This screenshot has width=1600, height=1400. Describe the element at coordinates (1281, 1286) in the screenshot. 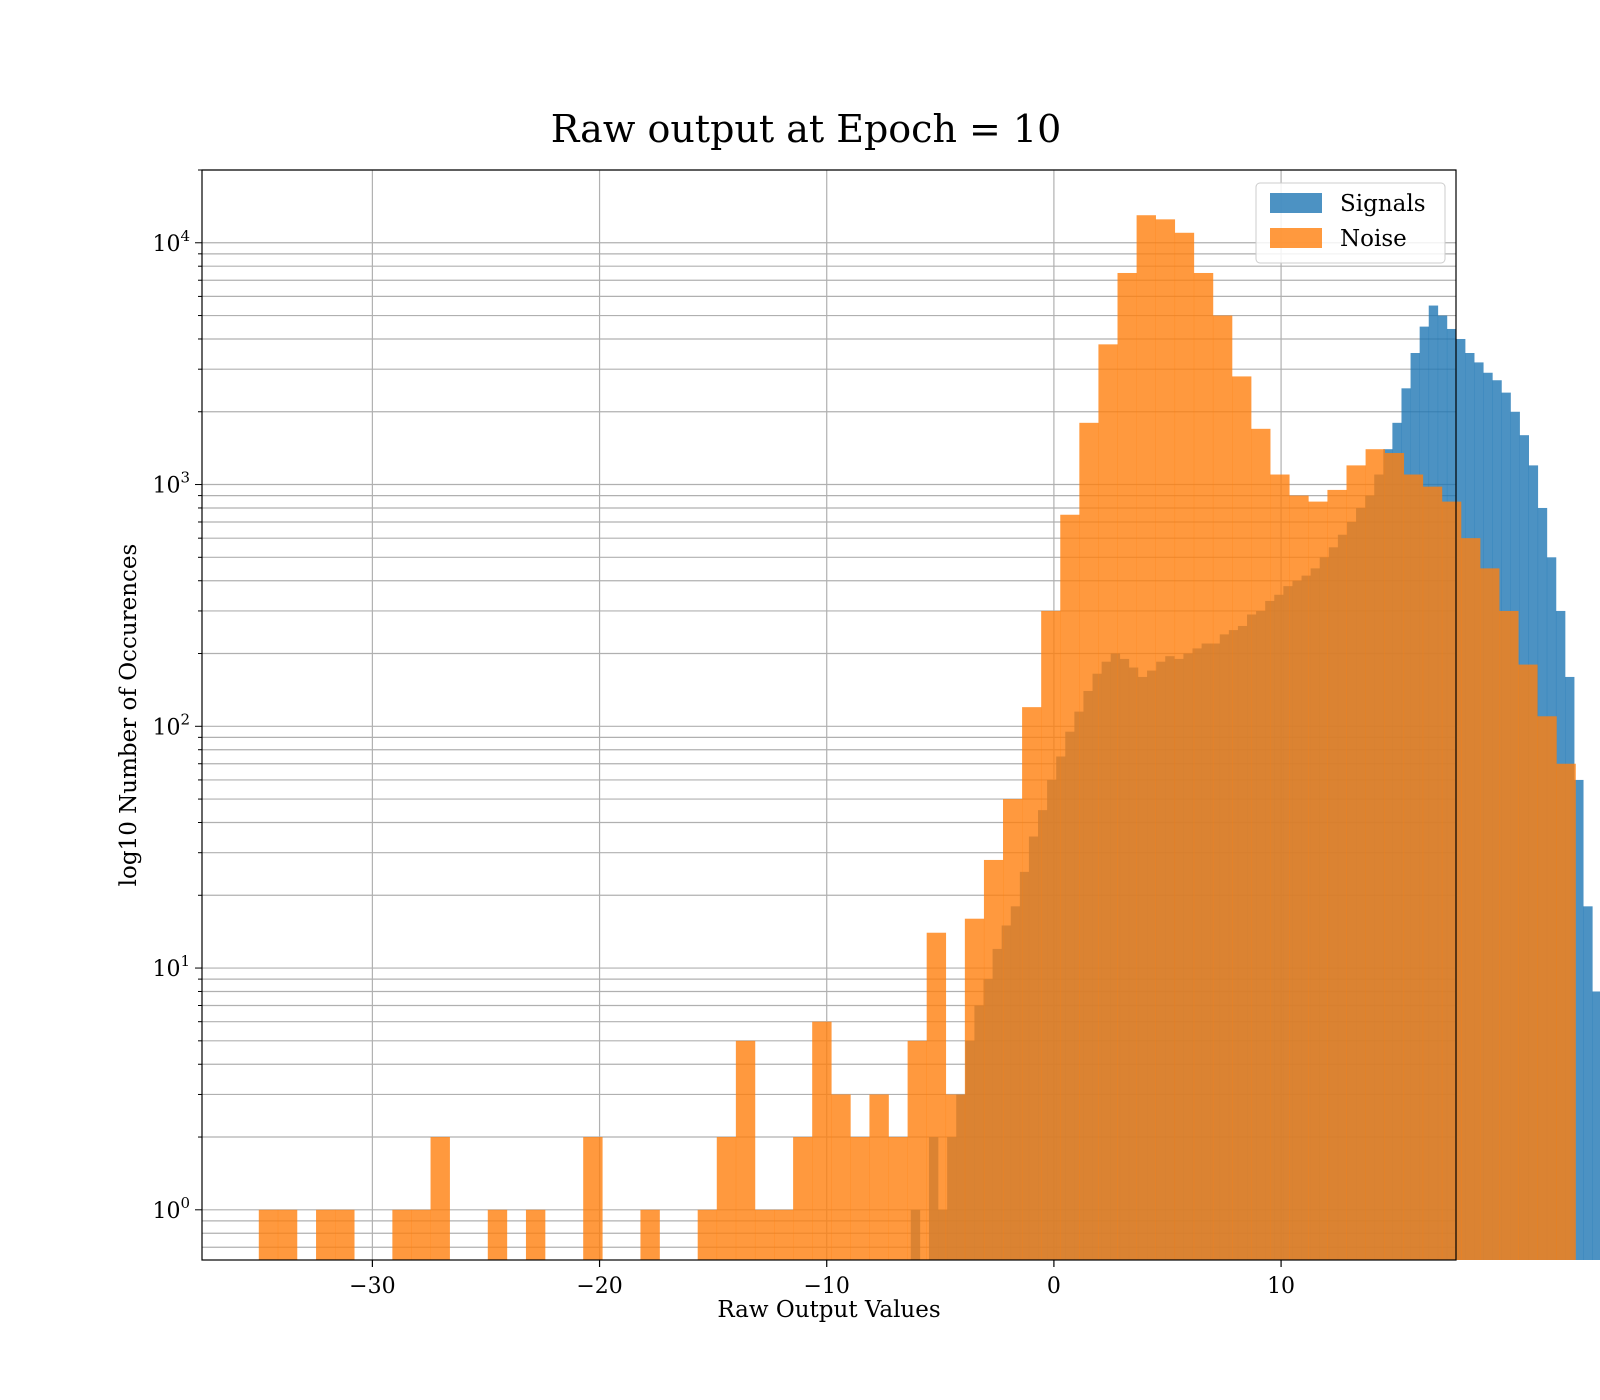

I see `x-tick-label: 10` at that location.